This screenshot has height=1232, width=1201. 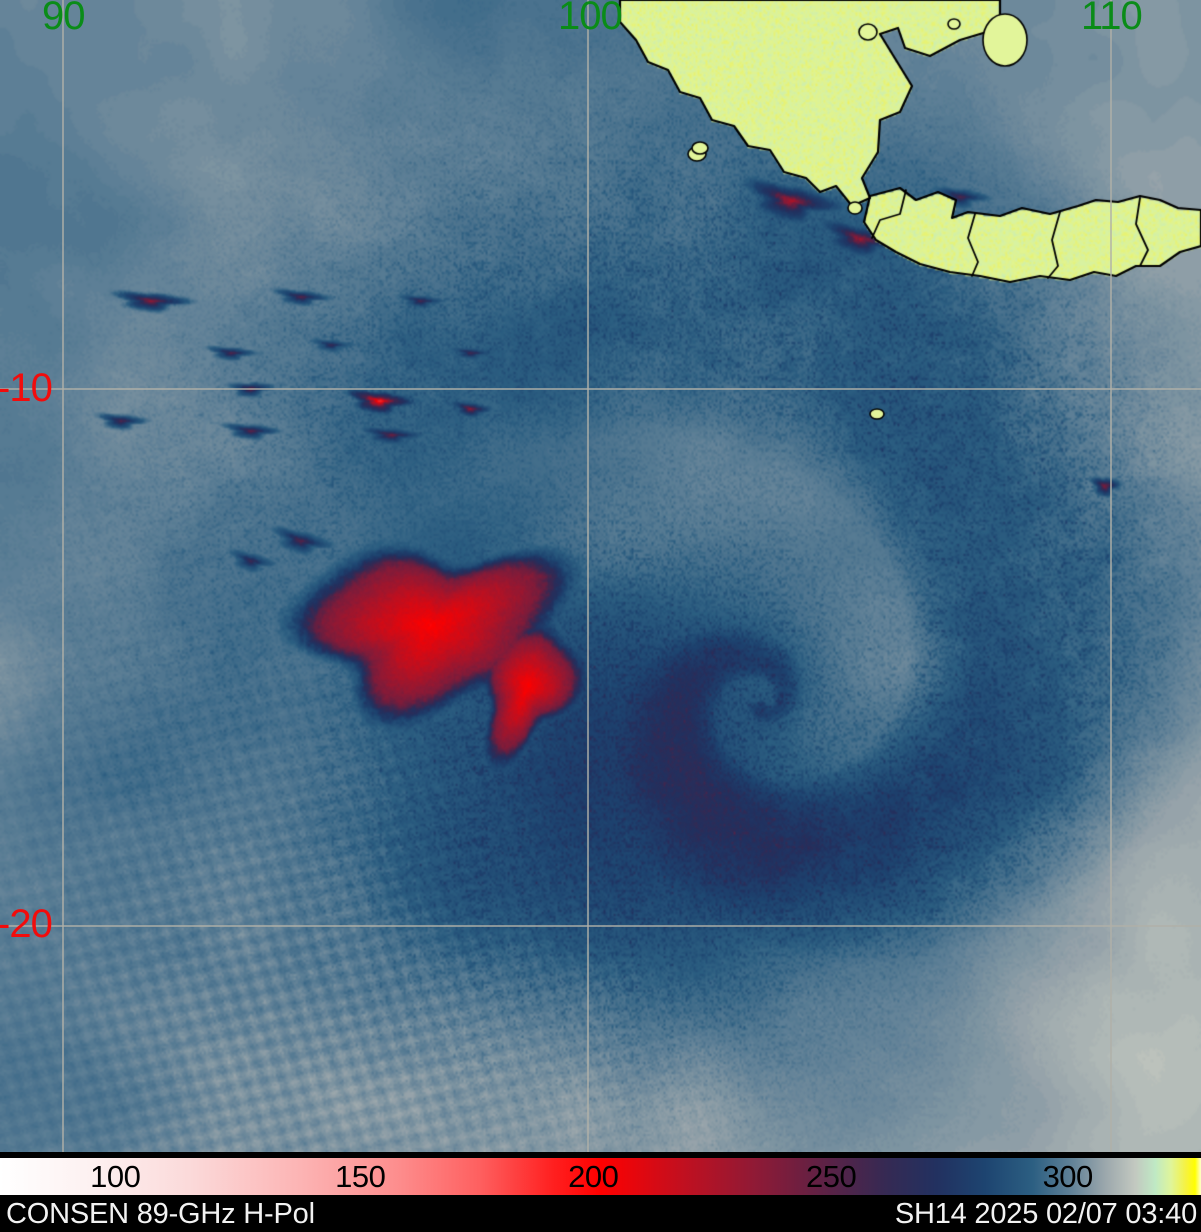 I want to click on lat-label-minus10: -10, so click(x=26, y=388).